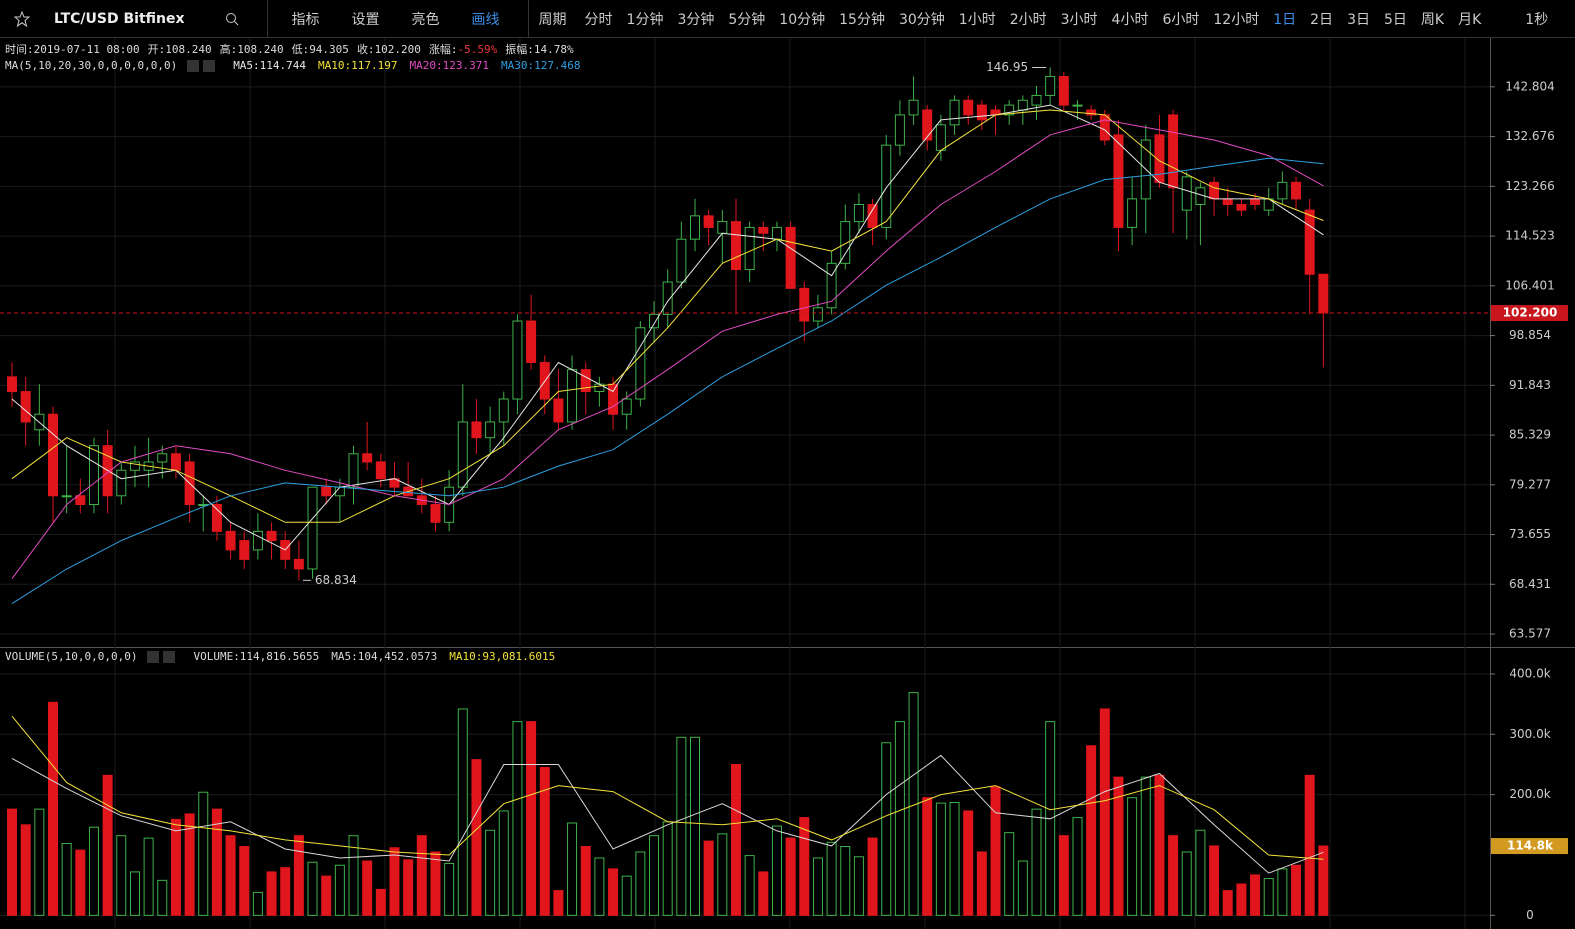 Image resolution: width=1575 pixels, height=929 pixels. I want to click on legend-entry: MA5:104,452.0573, so click(384, 656).